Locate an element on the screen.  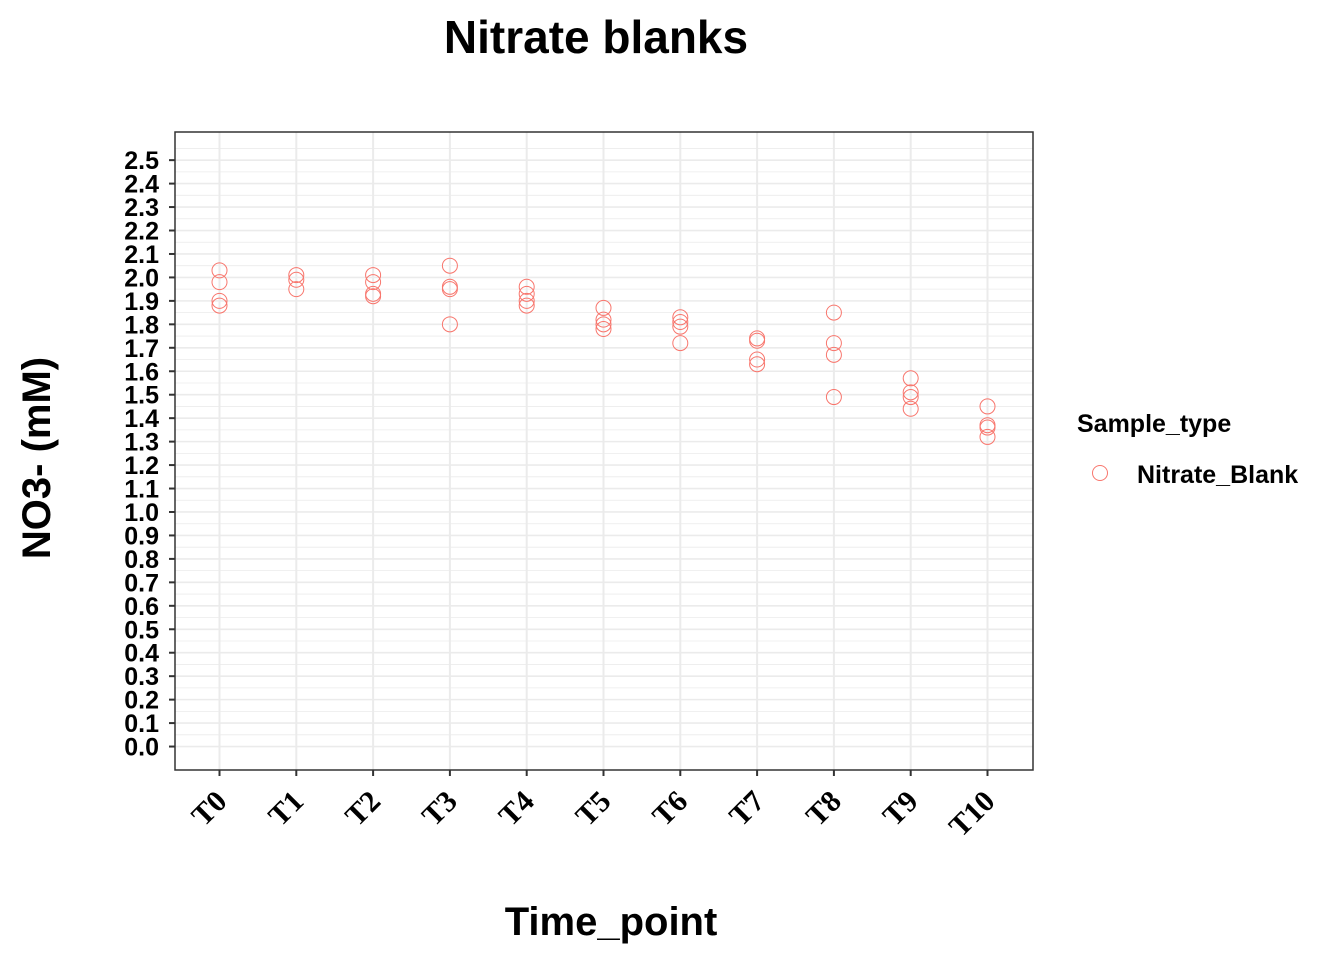
y-tick-label: 2.2 is located at coordinates (141, 232).